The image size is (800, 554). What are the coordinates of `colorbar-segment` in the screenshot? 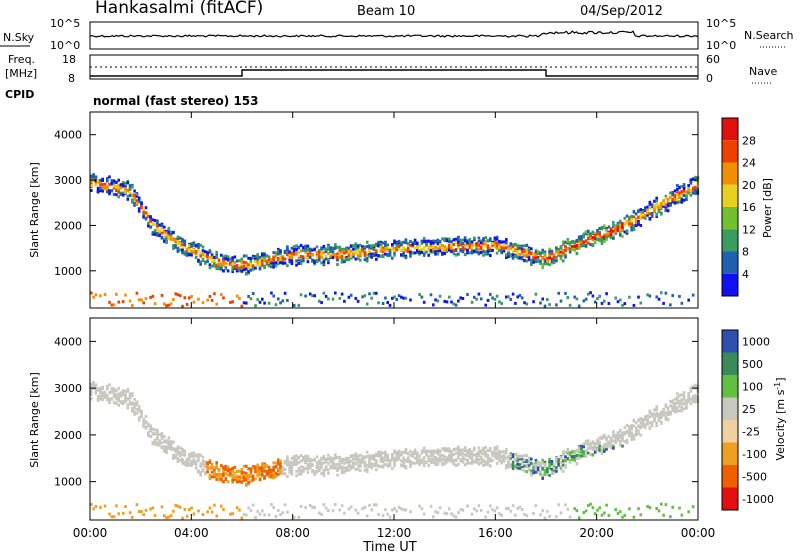 It's located at (730, 240).